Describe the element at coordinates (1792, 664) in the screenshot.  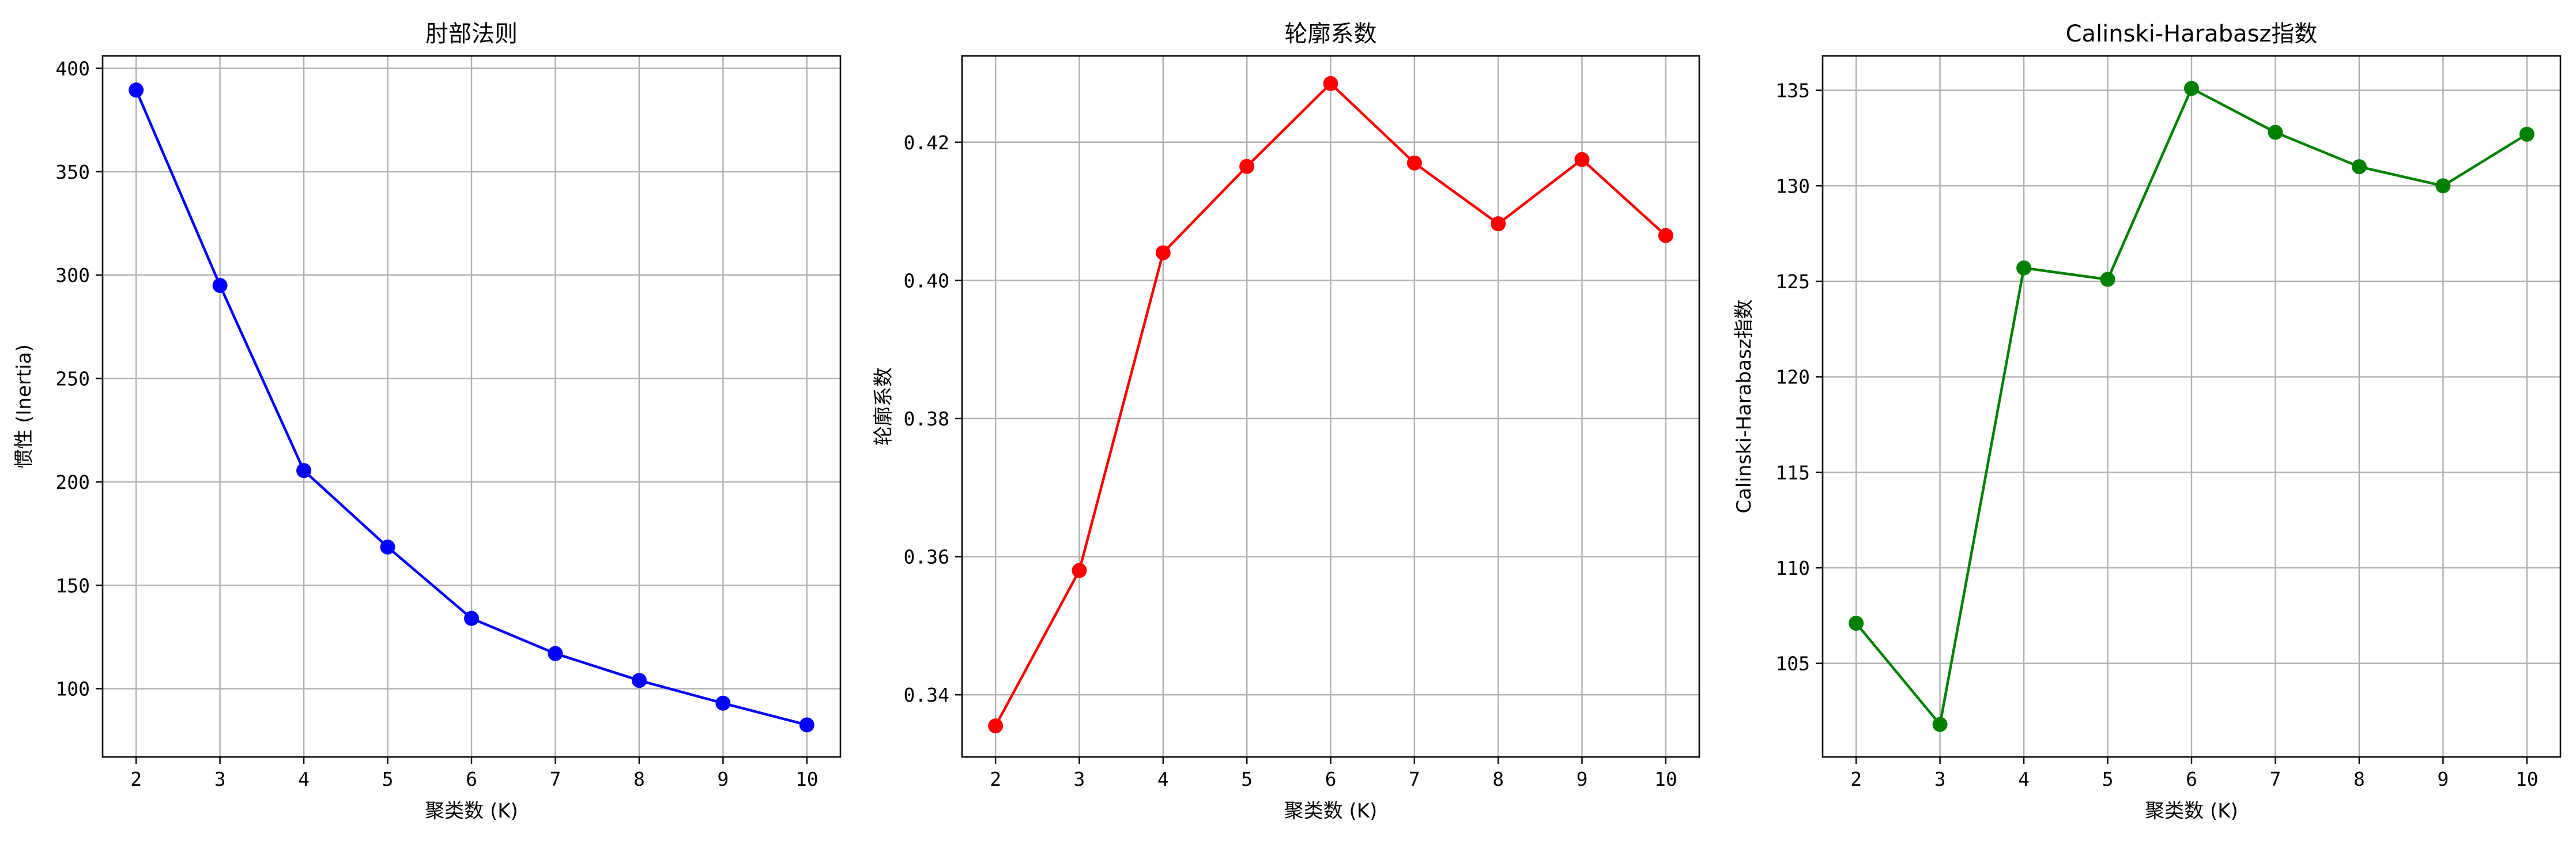
I see `y-tick-label: 105` at that location.